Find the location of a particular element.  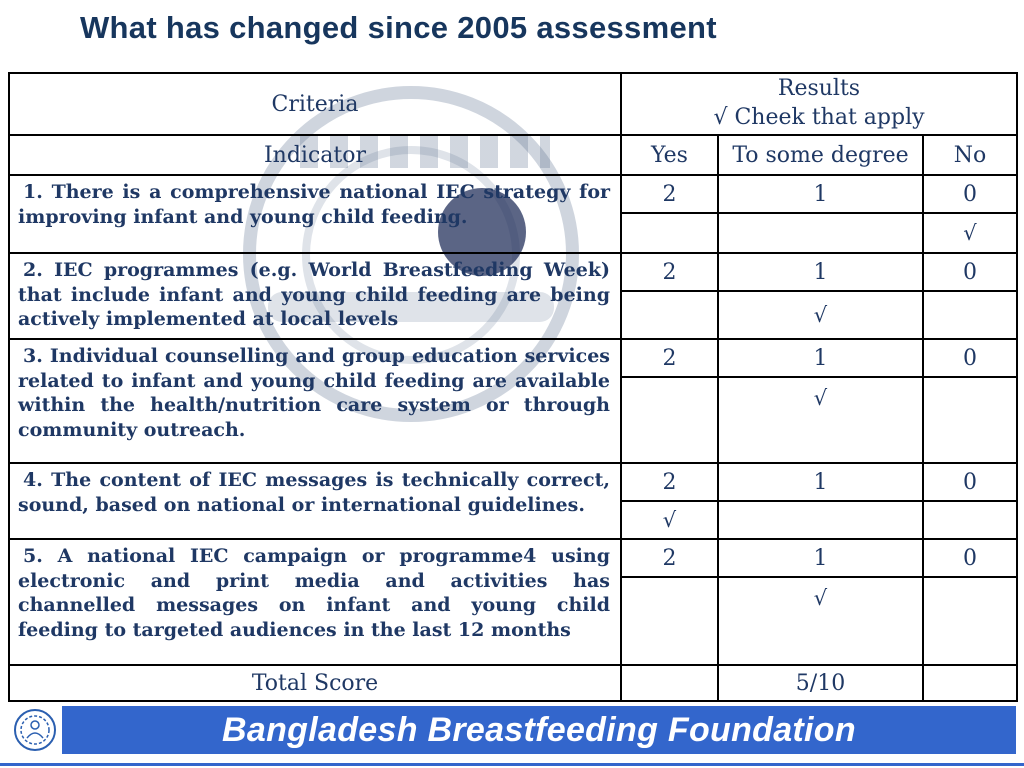

check-row-2: √ is located at coordinates (513, 315).